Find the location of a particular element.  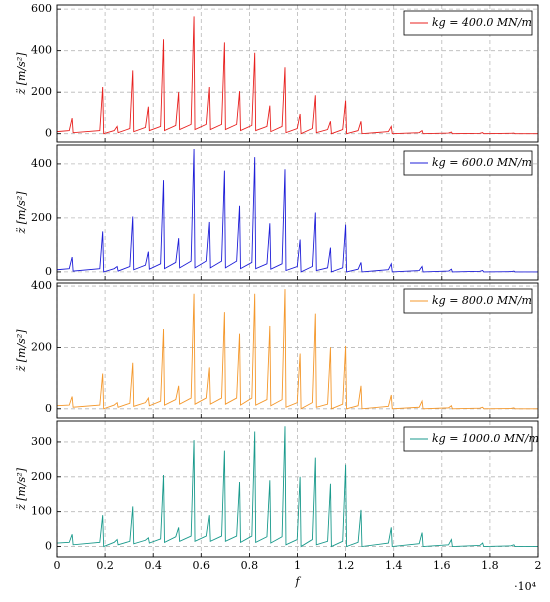

legend-label: kg = 400.0 MN/m is located at coordinates (482, 22).